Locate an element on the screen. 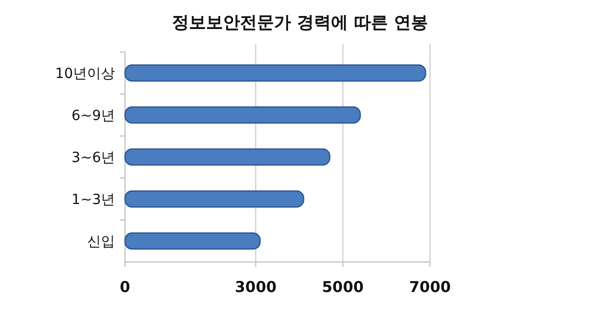  chart-title: 정보보안전문가 경력에 따른 연봉 is located at coordinates (300, 23).